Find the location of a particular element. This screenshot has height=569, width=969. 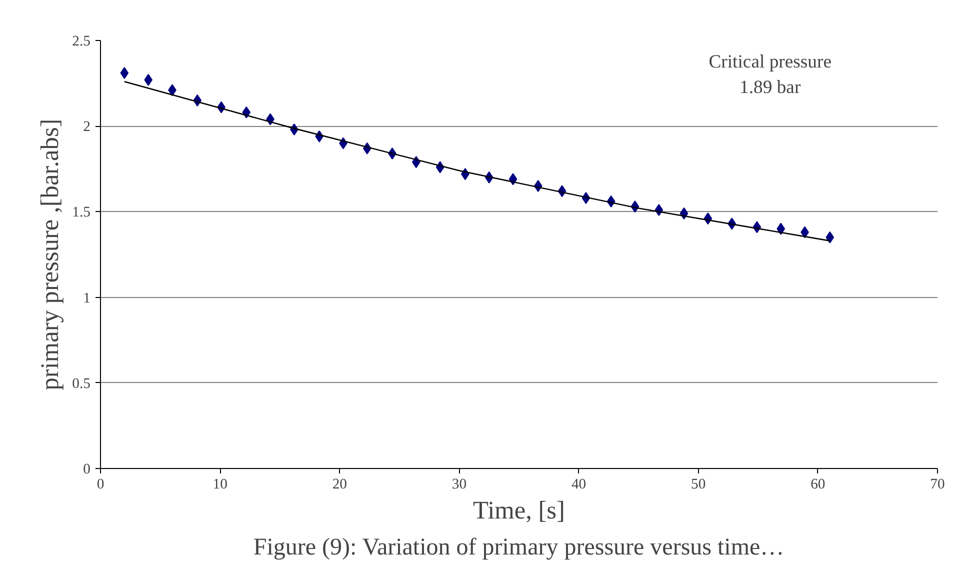

y-axis-title: primary pressure ,[bar.abs] is located at coordinates (50, 254).